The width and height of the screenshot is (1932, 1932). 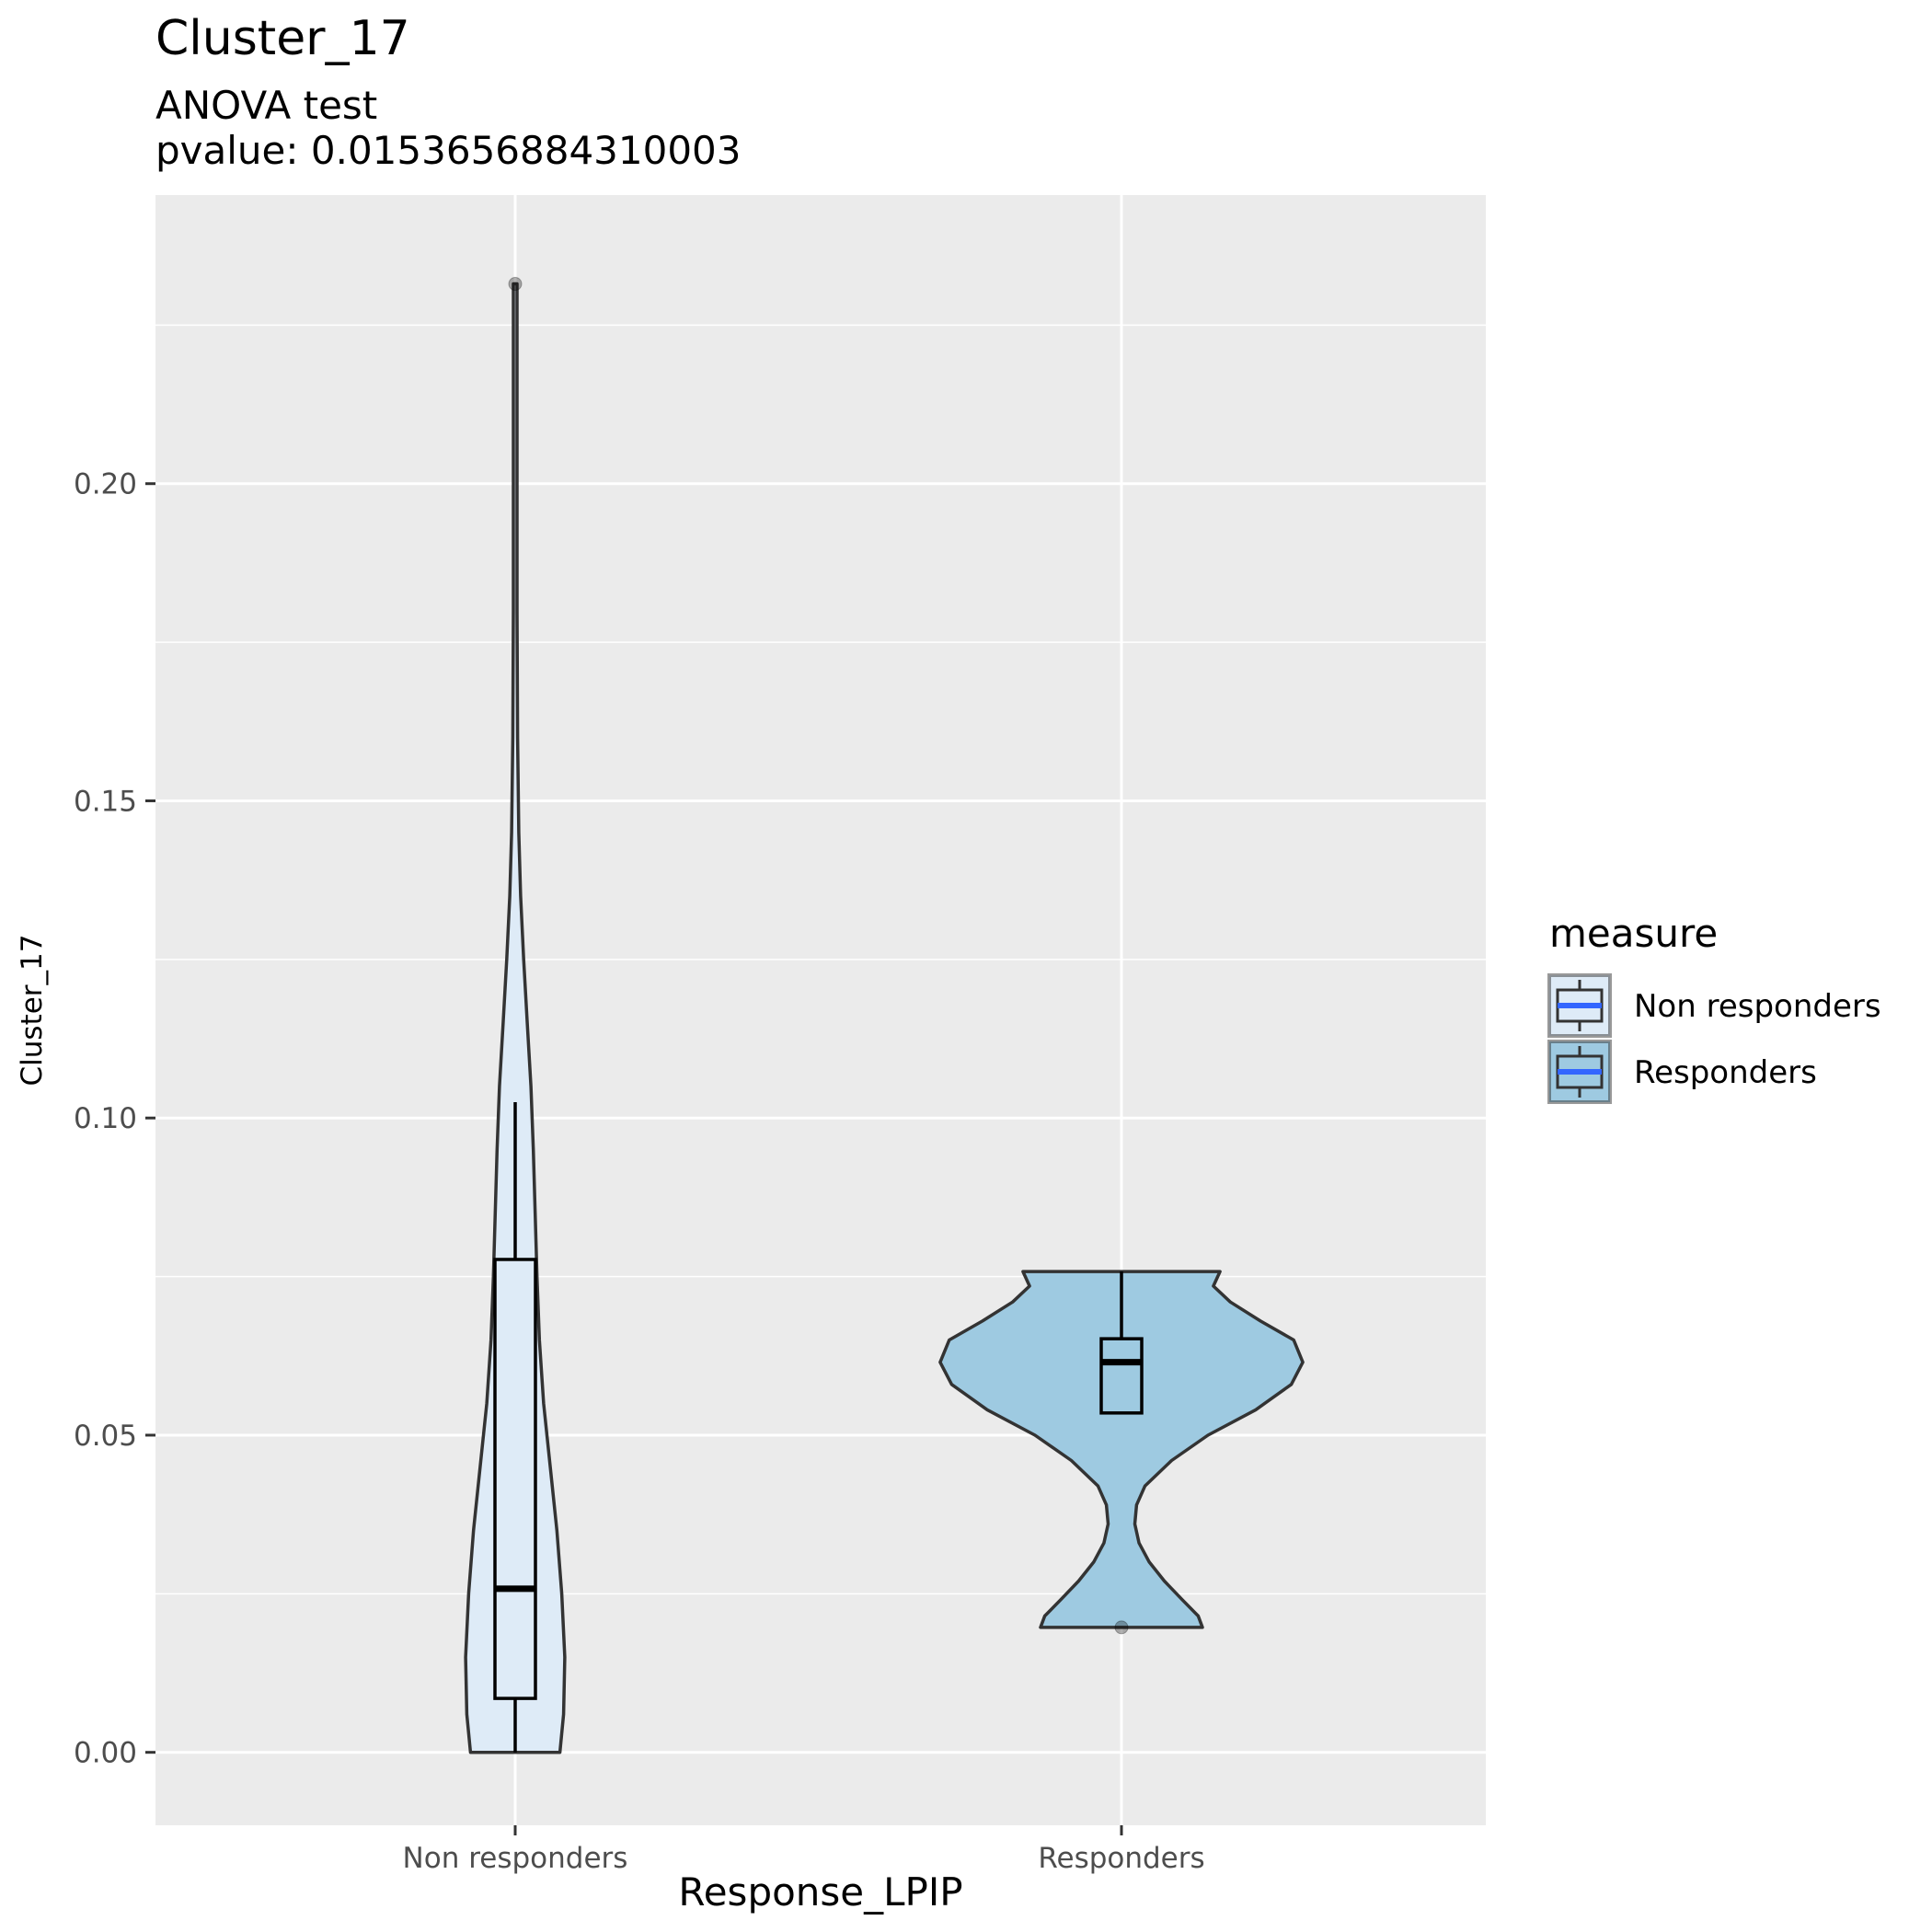 I want to click on y-axis-title: Cluster_17, so click(x=32, y=1011).